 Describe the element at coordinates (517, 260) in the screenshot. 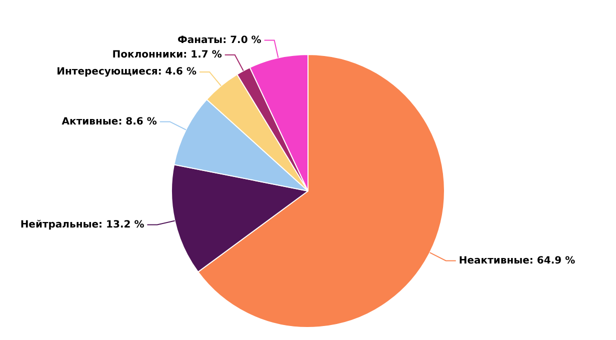

I see `slice-label: Неактивные: 64.9 %` at that location.